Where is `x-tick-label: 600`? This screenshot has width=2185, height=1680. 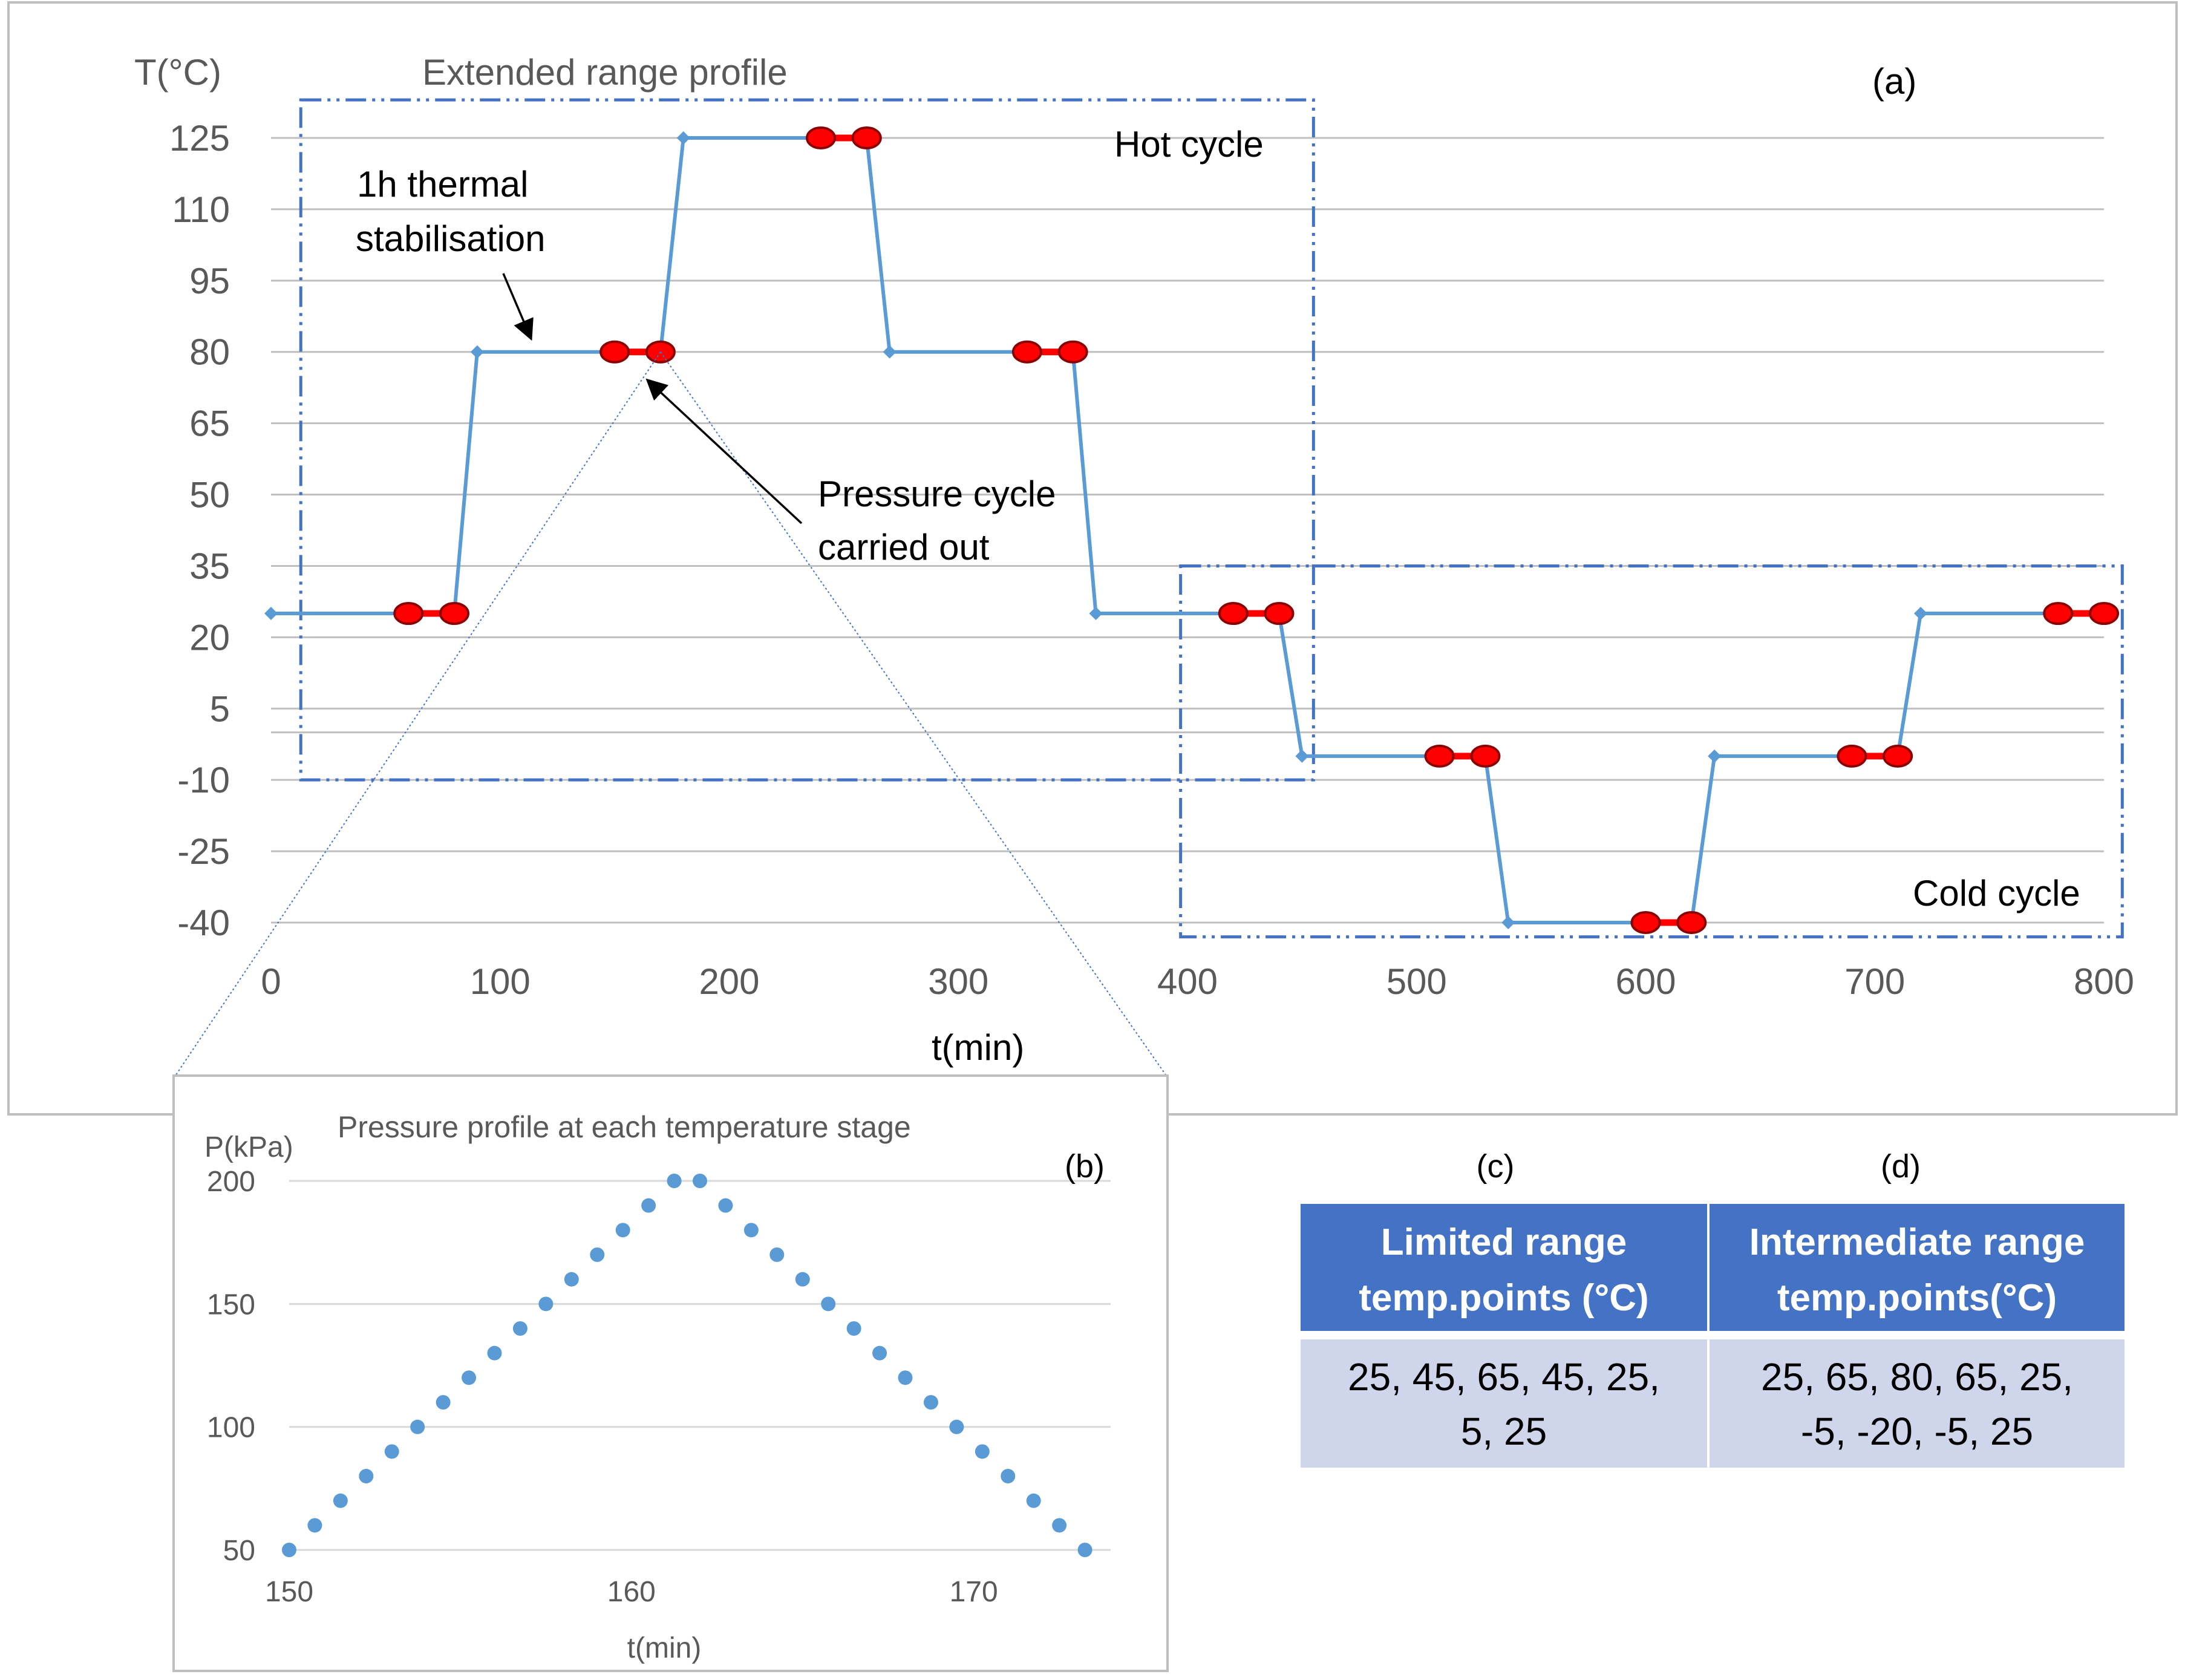 x-tick-label: 600 is located at coordinates (1645, 981).